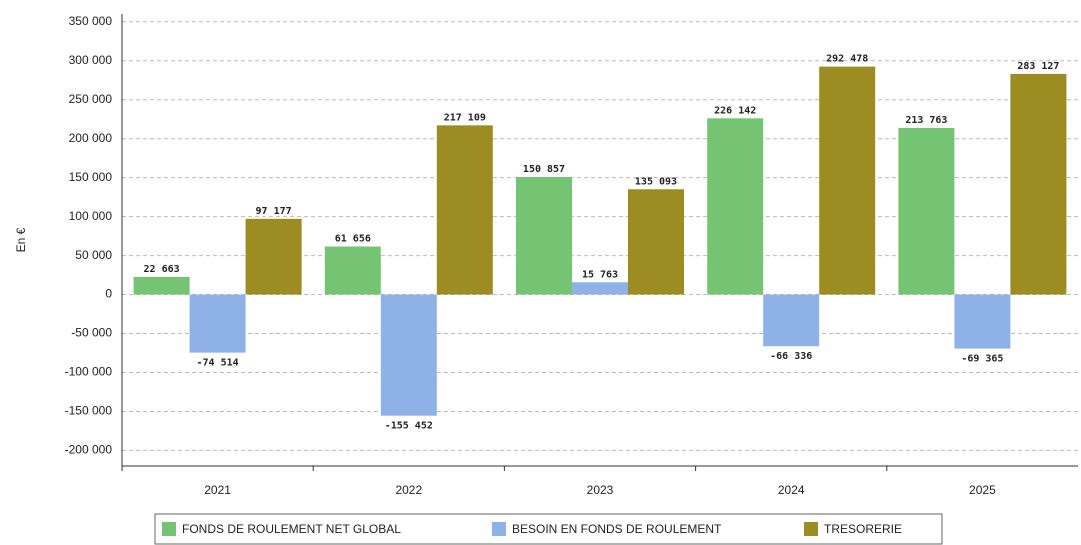  Describe the element at coordinates (91, 60) in the screenshot. I see `y-tick-label: 300 000` at that location.